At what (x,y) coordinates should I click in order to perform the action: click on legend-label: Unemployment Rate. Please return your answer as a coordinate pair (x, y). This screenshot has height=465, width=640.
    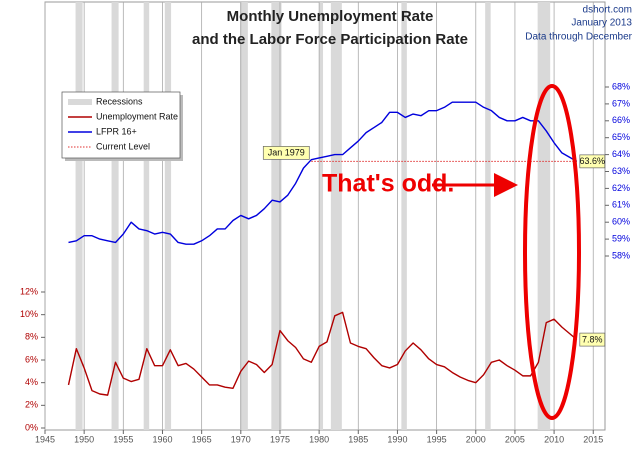
    Looking at the image, I should click on (137, 116).